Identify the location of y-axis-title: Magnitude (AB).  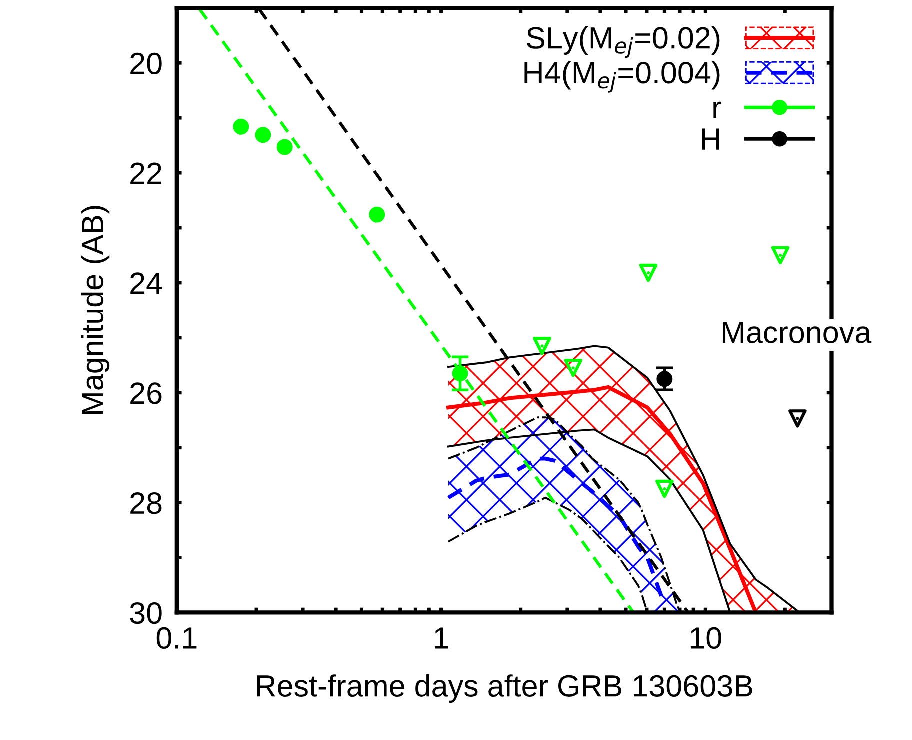
(95, 310).